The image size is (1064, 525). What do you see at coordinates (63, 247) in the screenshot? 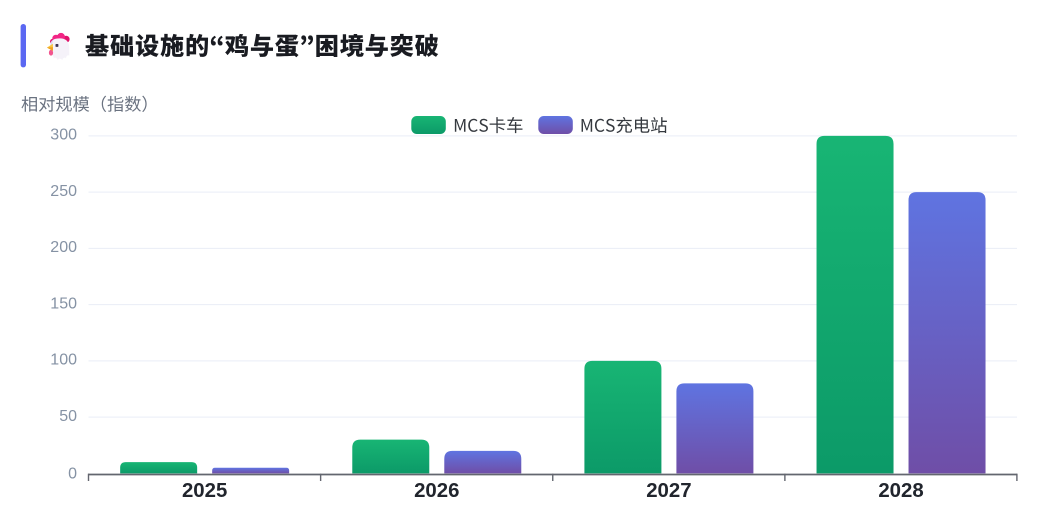
I see `svg-text: 200` at bounding box center [63, 247].